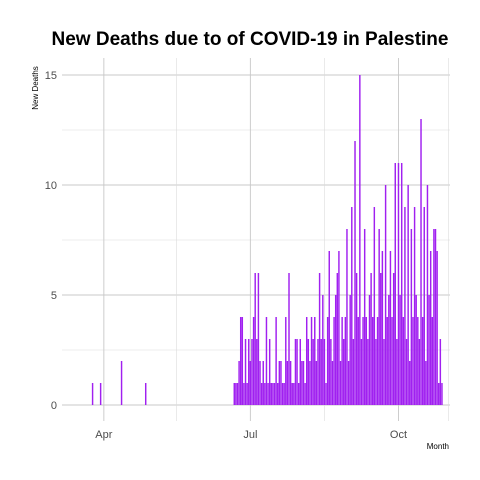 Image resolution: width=480 pixels, height=480 pixels. What do you see at coordinates (54, 296) in the screenshot?
I see `y-tick-label: 5` at bounding box center [54, 296].